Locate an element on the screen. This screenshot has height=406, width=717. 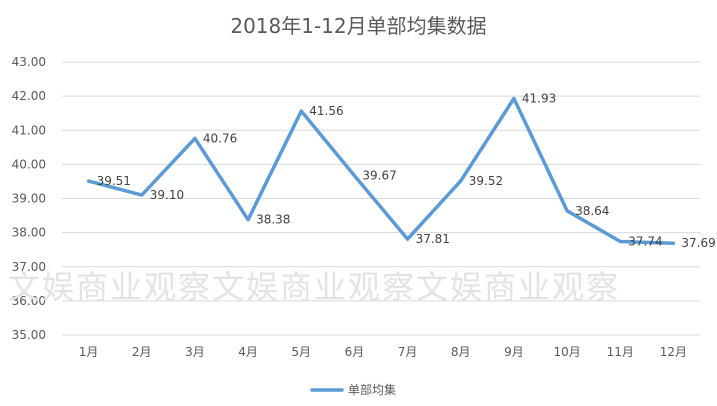
data-label: 41.56 is located at coordinates (326, 111).